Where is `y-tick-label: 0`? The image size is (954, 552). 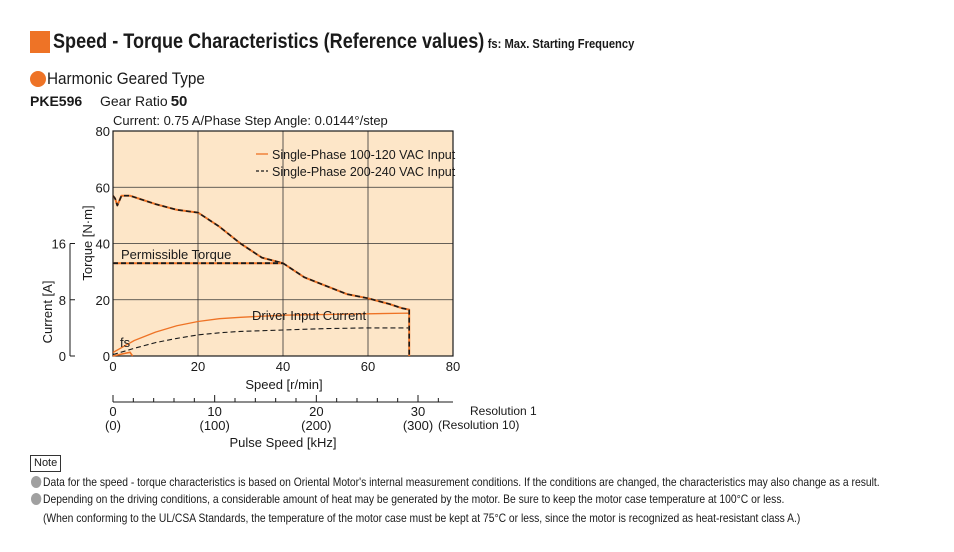 y-tick-label: 0 is located at coordinates (106, 356).